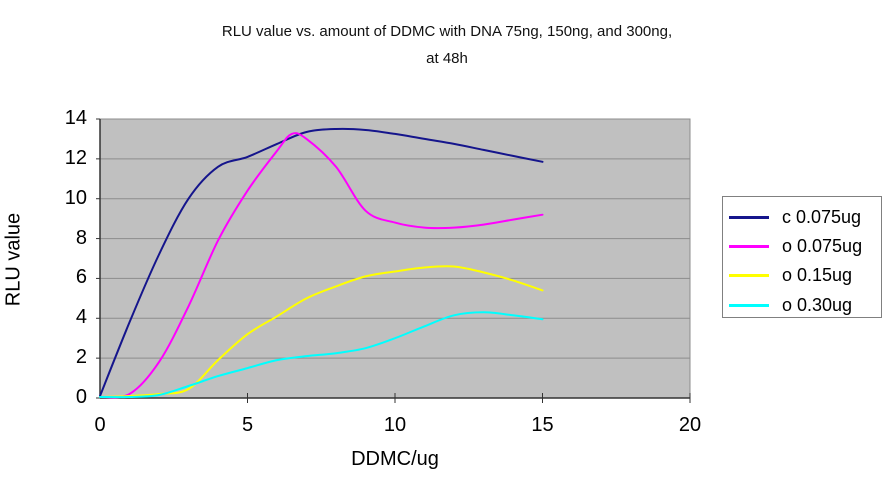 The width and height of the screenshot is (894, 504). Describe the element at coordinates (81, 317) in the screenshot. I see `y-tick-label-4: 4` at that location.